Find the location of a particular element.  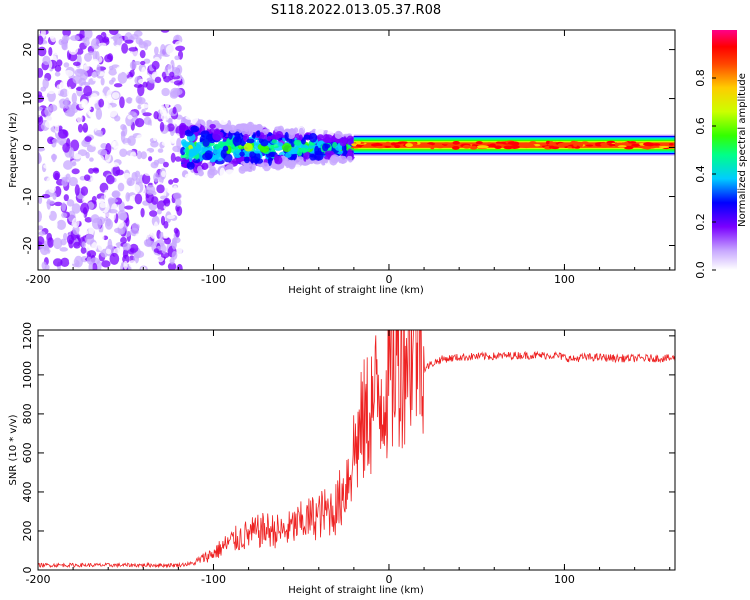

colorbar-tick-label: 0.4 is located at coordinates (700, 174).